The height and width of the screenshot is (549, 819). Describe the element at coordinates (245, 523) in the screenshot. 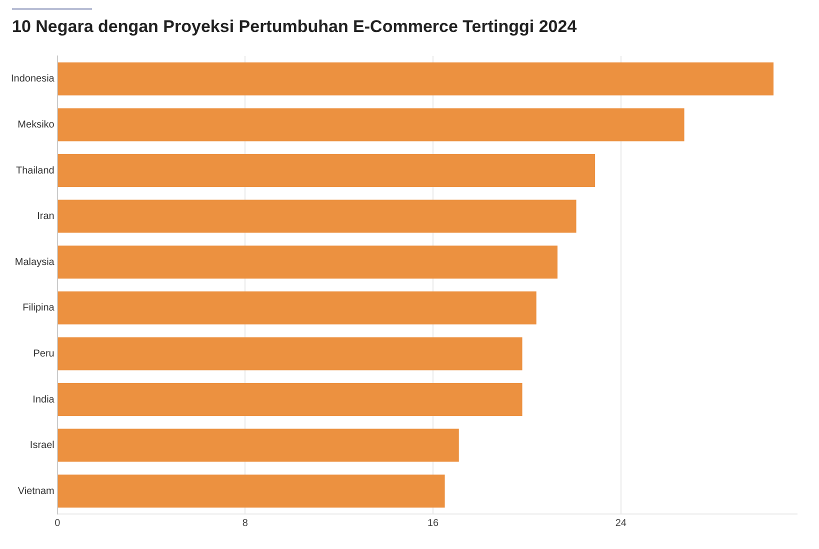

I see `x-tick-label: 8` at that location.